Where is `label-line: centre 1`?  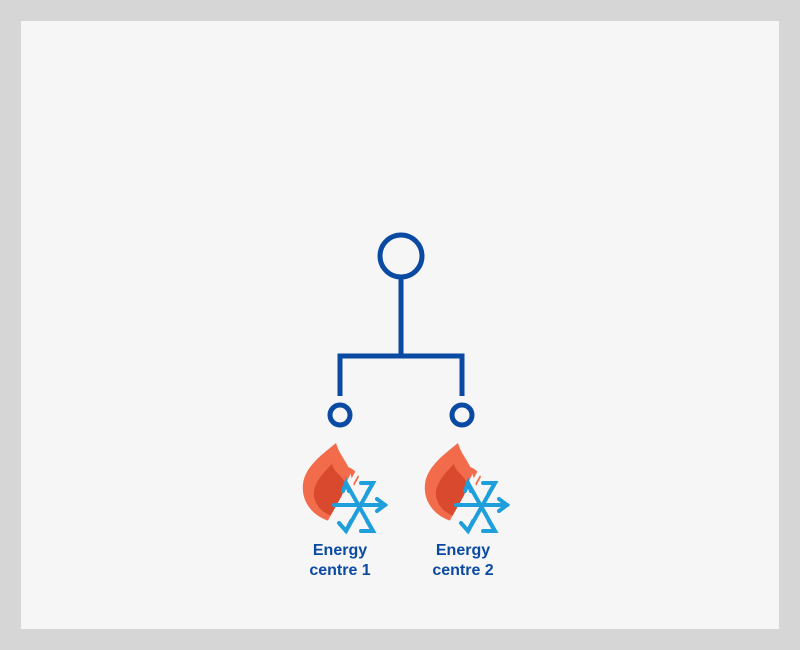 label-line: centre 1 is located at coordinates (340, 570).